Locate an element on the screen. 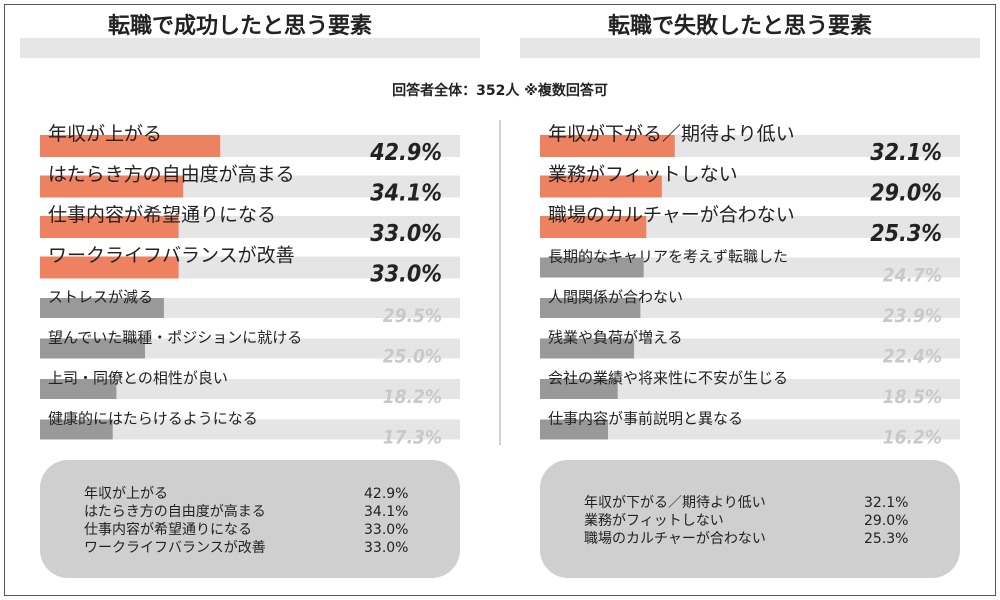 This screenshot has width=1000, height=600. right-bar-value: 32.1% is located at coordinates (906, 153).